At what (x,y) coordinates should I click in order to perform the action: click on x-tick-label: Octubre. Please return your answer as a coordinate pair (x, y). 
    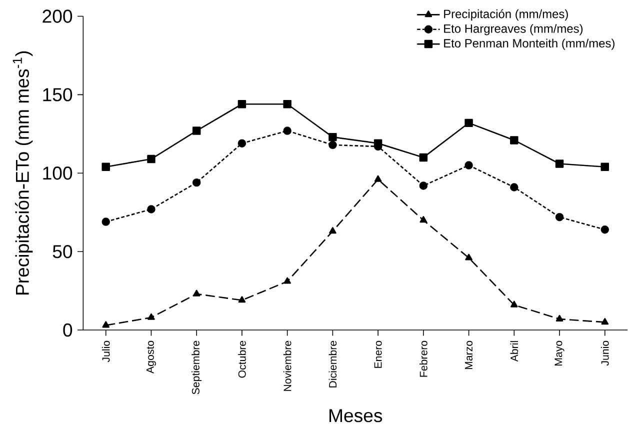
    Looking at the image, I should click on (242, 359).